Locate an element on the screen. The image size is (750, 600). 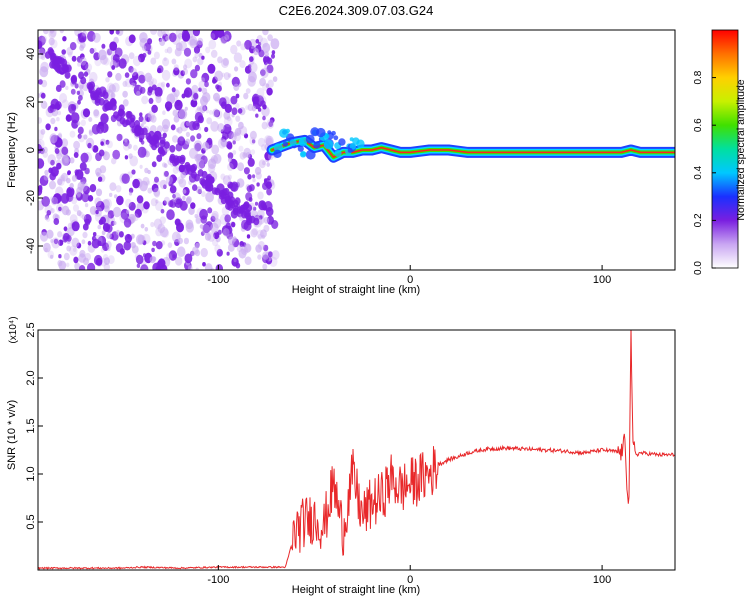
colorbar-tick-label: 0.6 is located at coordinates (698, 125).